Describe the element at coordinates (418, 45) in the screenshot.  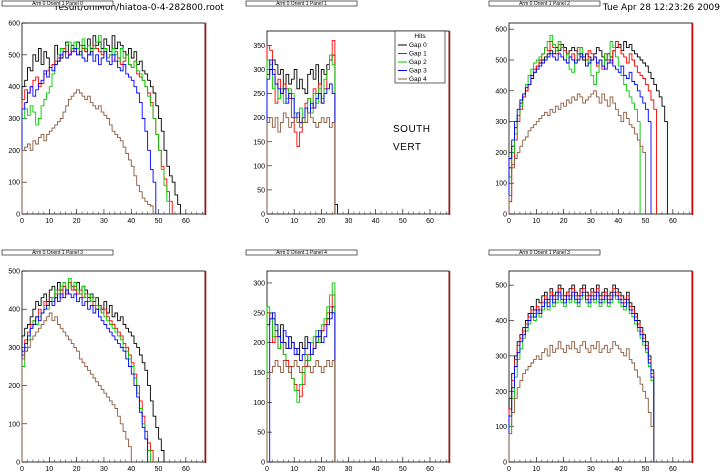
I see `legend-entry: Gap 0` at that location.